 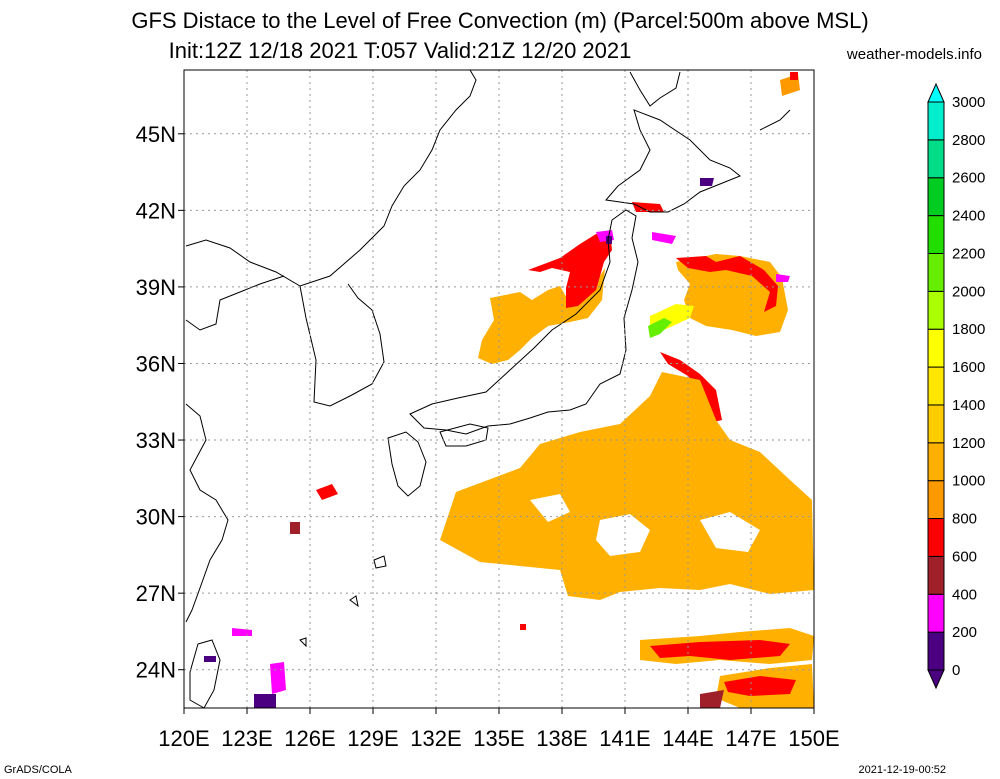 I want to click on colorbar-label: 200, so click(x=964, y=632).